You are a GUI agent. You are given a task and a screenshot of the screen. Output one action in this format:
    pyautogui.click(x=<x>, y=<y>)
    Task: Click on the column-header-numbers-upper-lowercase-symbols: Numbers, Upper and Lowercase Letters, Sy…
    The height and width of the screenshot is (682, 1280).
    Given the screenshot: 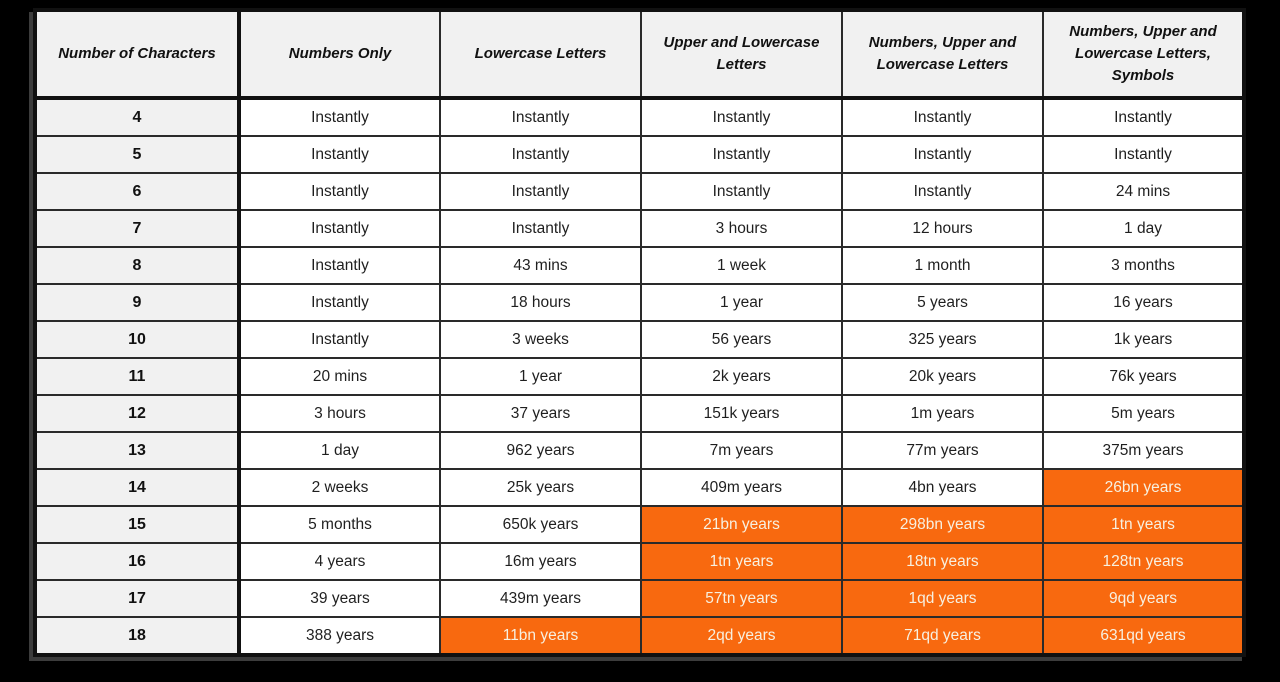 What is the action you would take?
    pyautogui.click(x=1143, y=54)
    